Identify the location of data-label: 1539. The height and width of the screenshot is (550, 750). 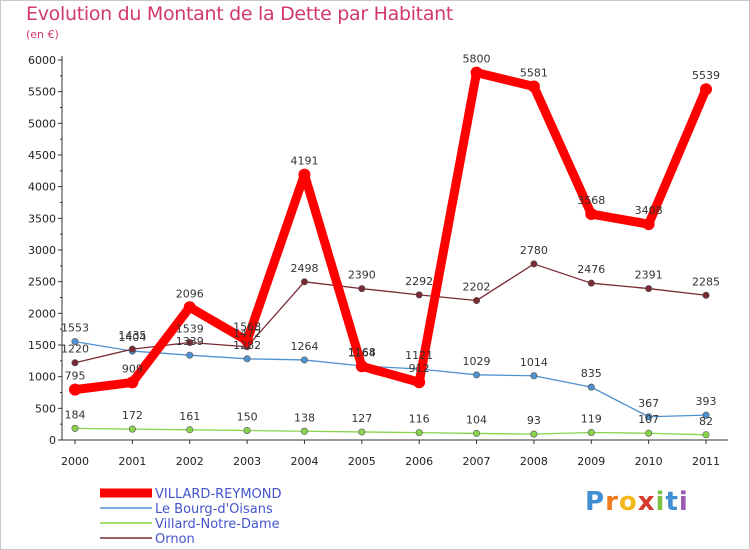
(190, 329).